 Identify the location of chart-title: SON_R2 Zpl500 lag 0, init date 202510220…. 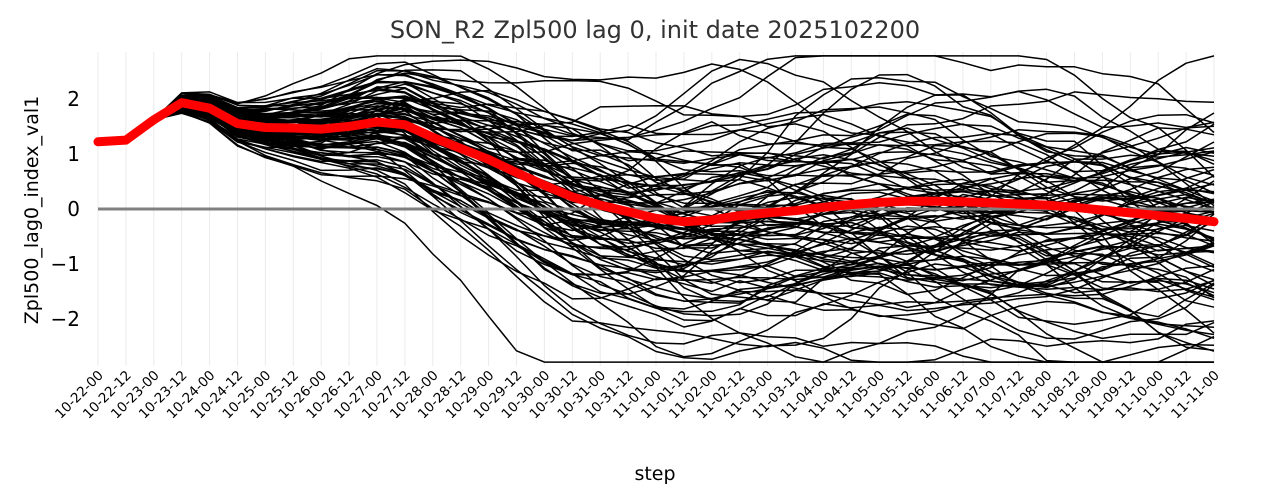
(655, 30).